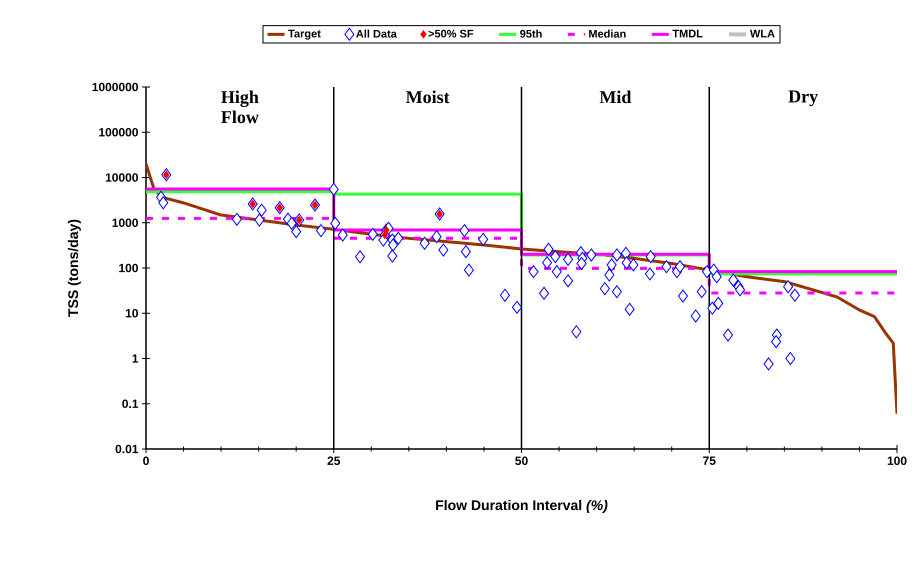 This screenshot has width=916, height=571. What do you see at coordinates (146, 461) in the screenshot?
I see `x-tick-label: 0` at bounding box center [146, 461].